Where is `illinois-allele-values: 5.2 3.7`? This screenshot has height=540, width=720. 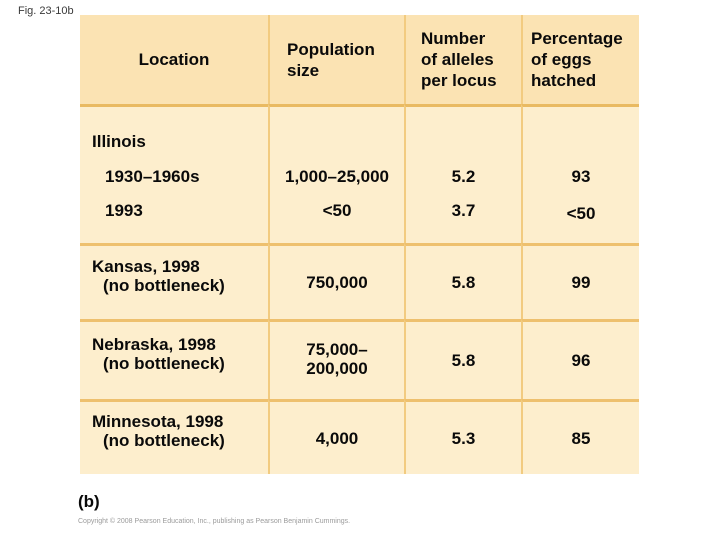 illinois-allele-values: 5.2 3.7 is located at coordinates (462, 173).